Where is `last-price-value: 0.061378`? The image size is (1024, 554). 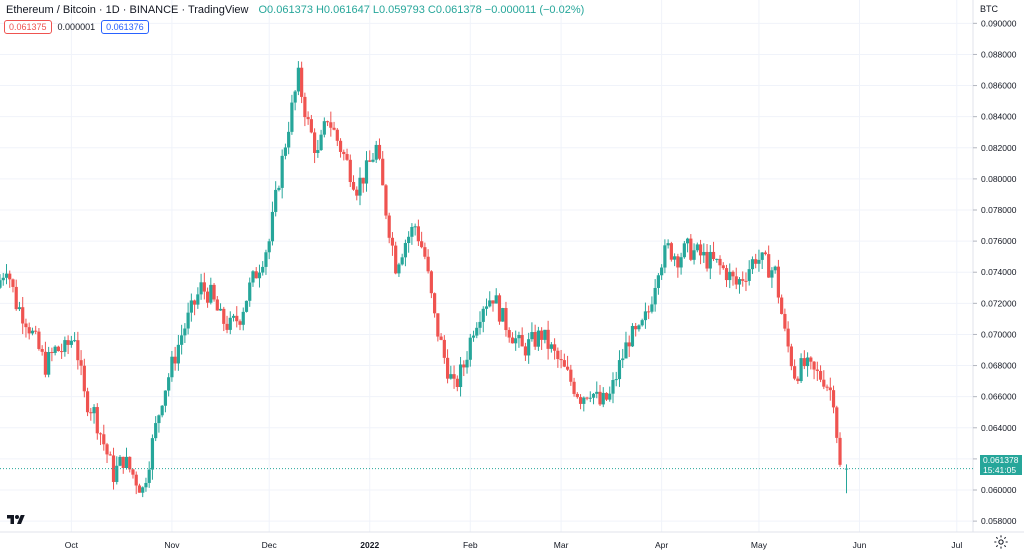 last-price-value: 0.061378 is located at coordinates (1001, 460).